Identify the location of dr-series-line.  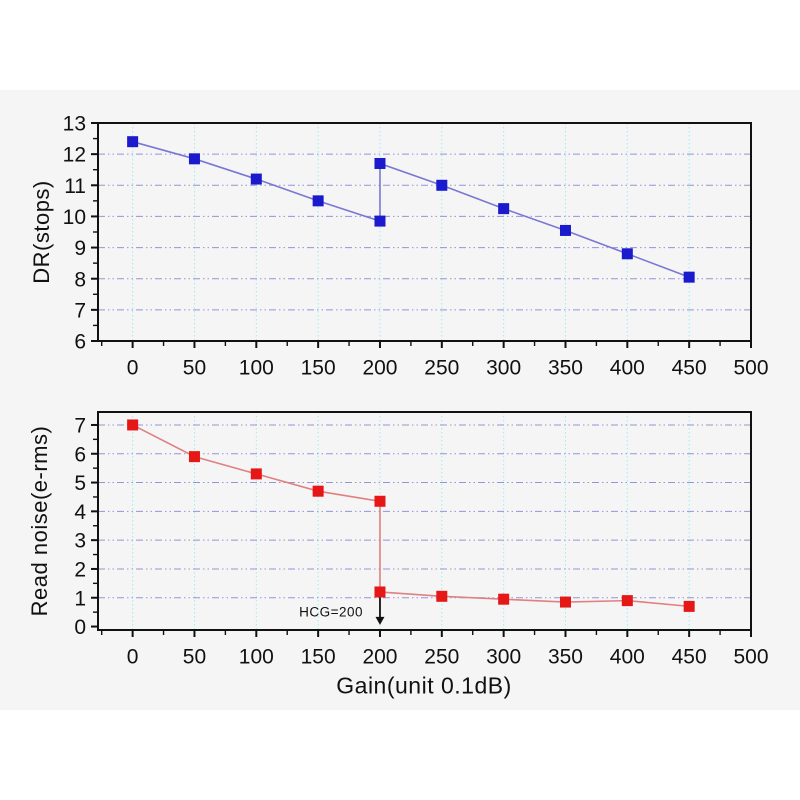
(411, 209).